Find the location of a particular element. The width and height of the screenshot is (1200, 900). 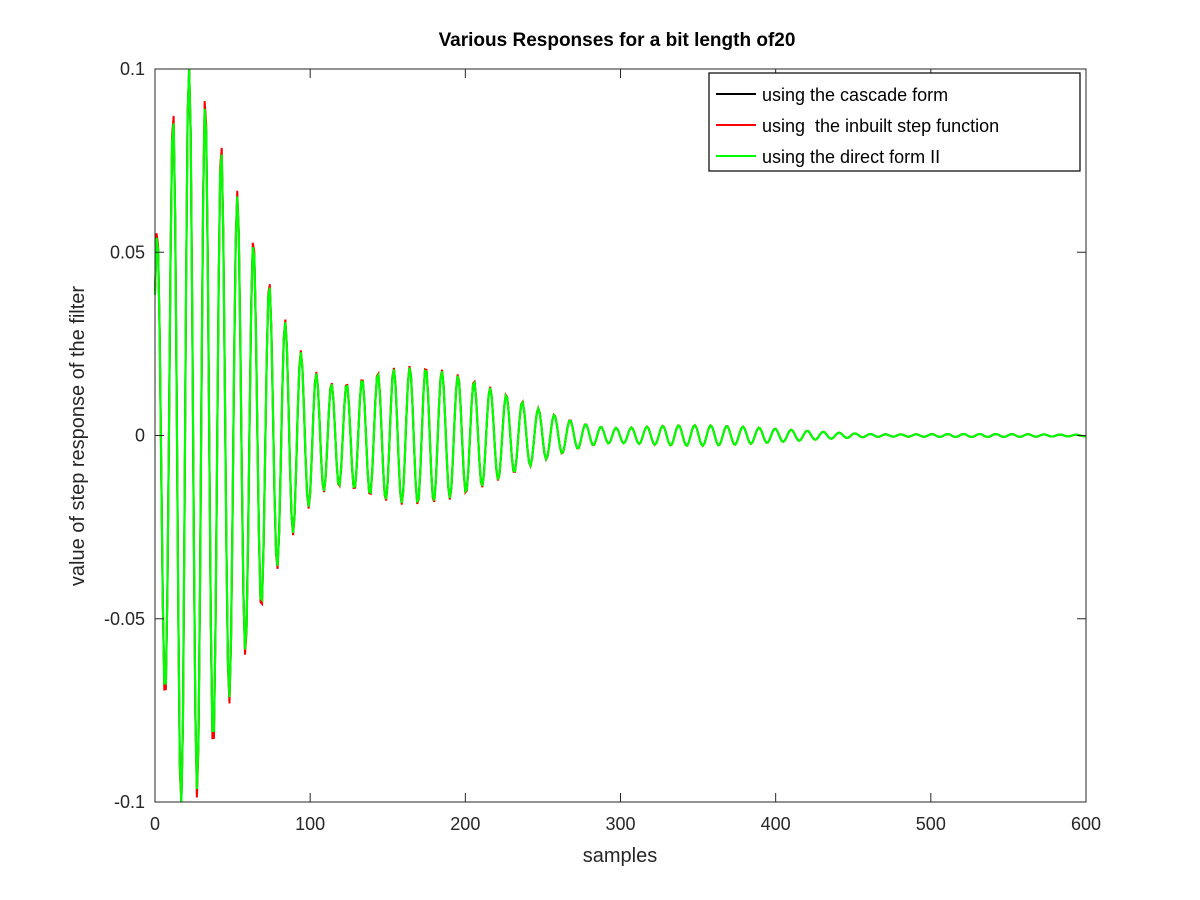

x-tick-label: 300 is located at coordinates (620, 824).